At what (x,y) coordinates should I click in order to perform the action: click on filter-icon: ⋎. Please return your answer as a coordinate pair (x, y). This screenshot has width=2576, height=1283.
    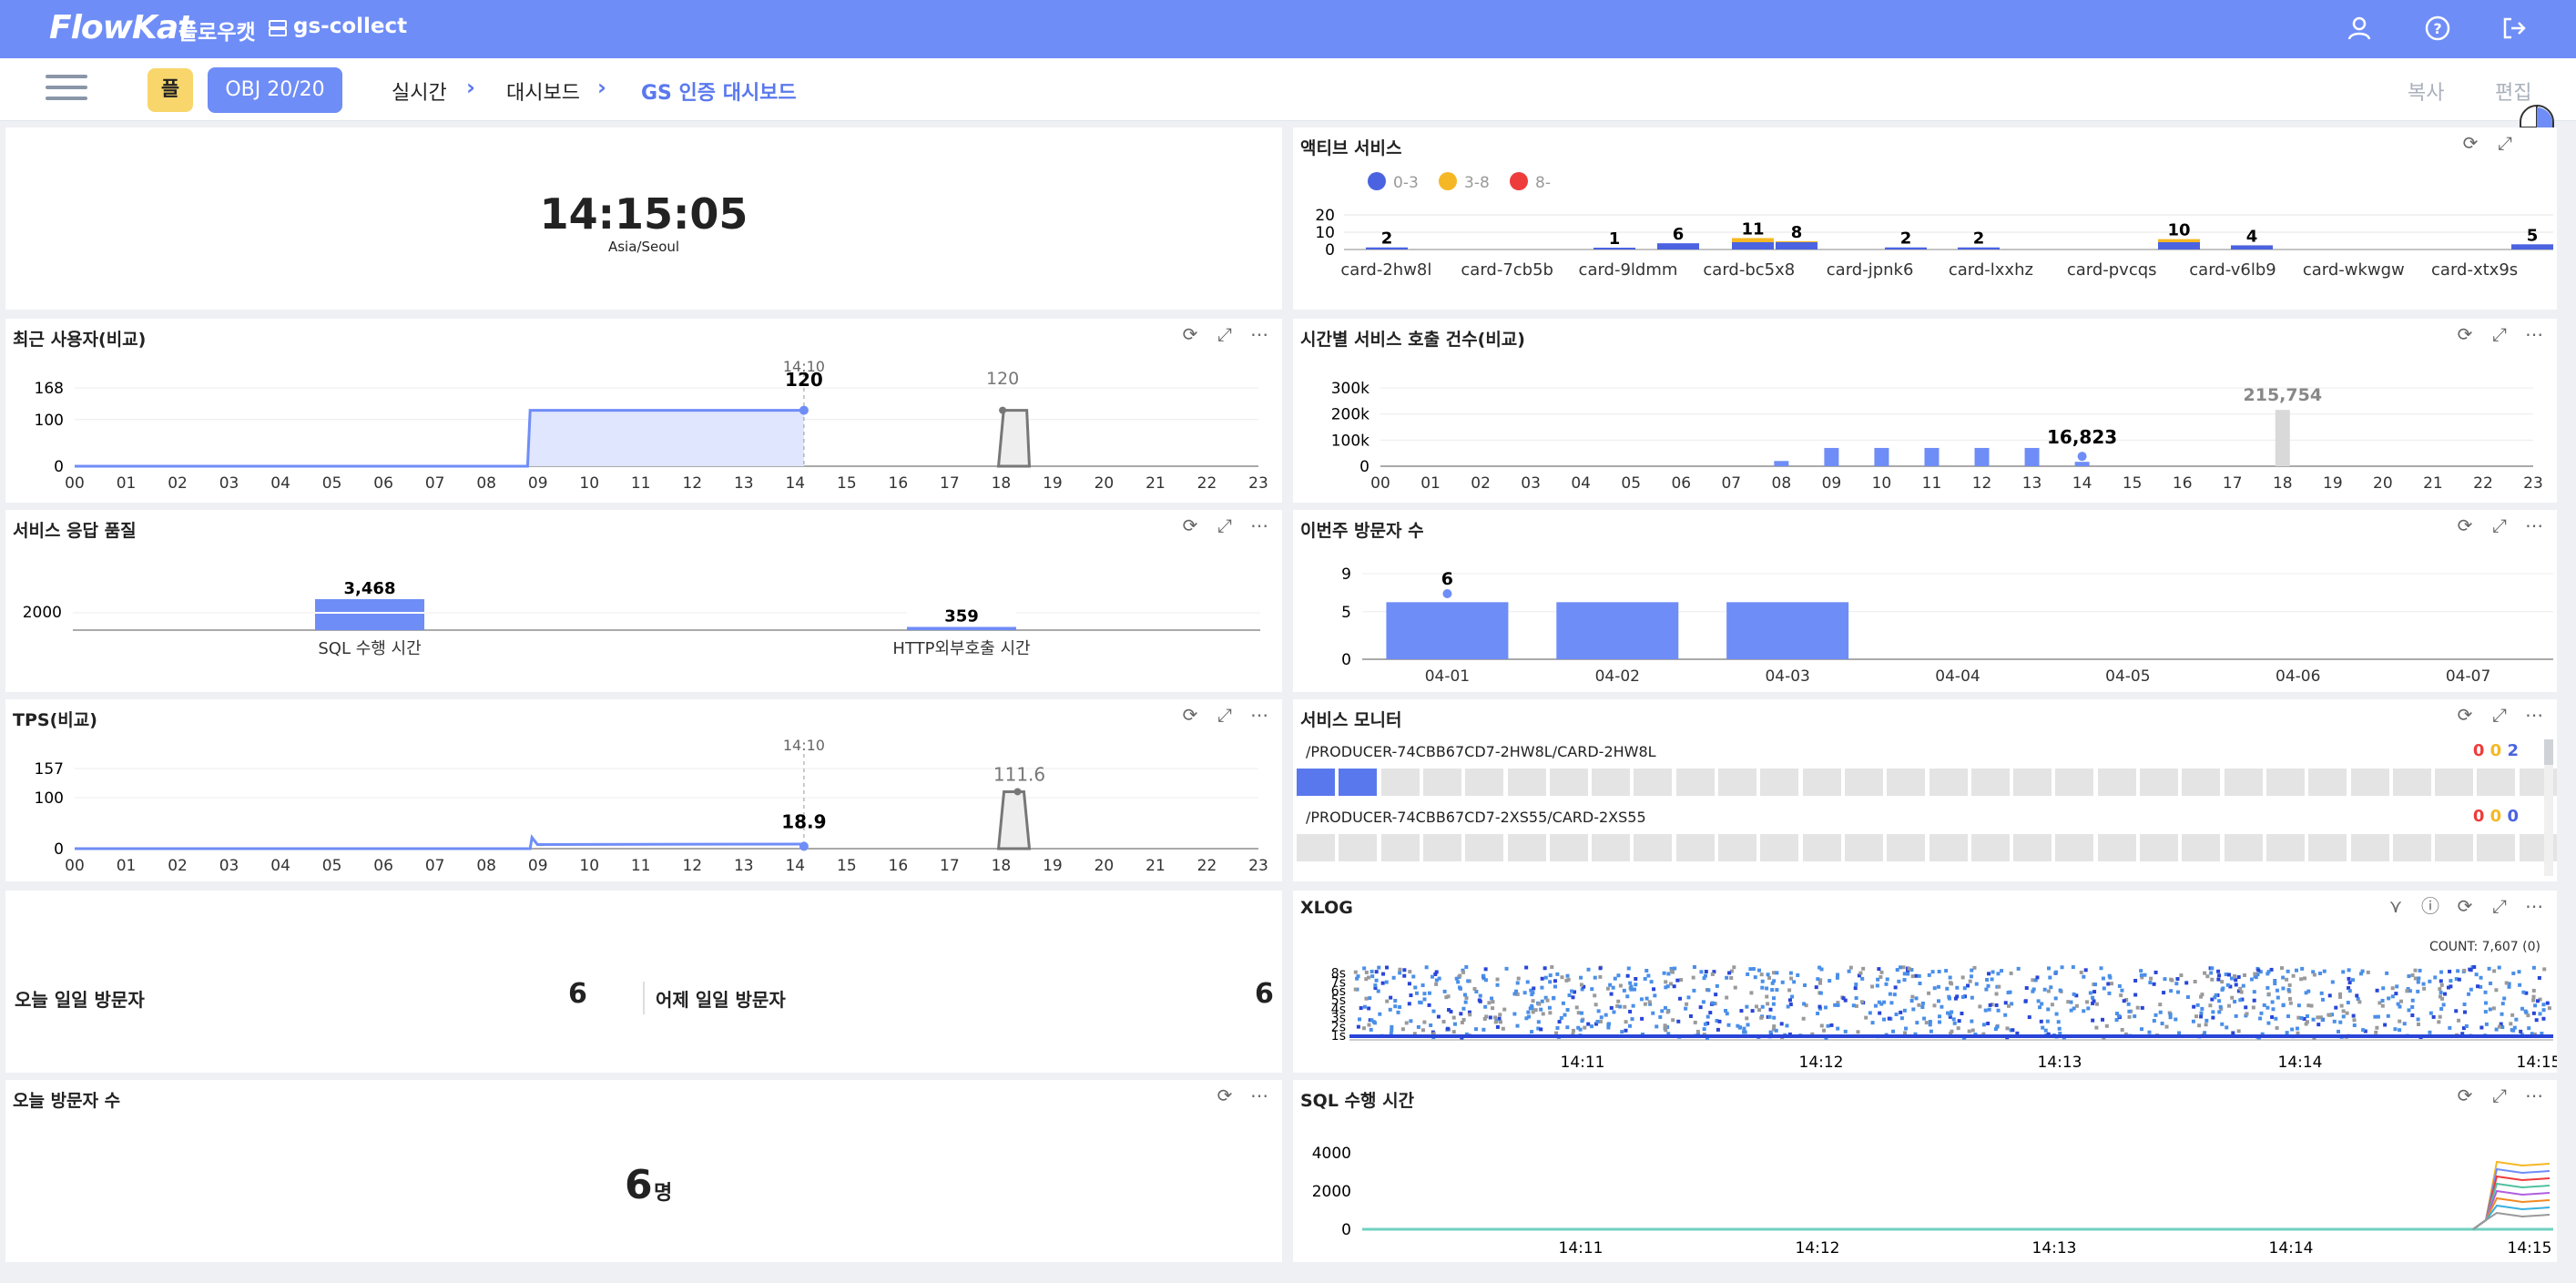
    Looking at the image, I should click on (2395, 906).